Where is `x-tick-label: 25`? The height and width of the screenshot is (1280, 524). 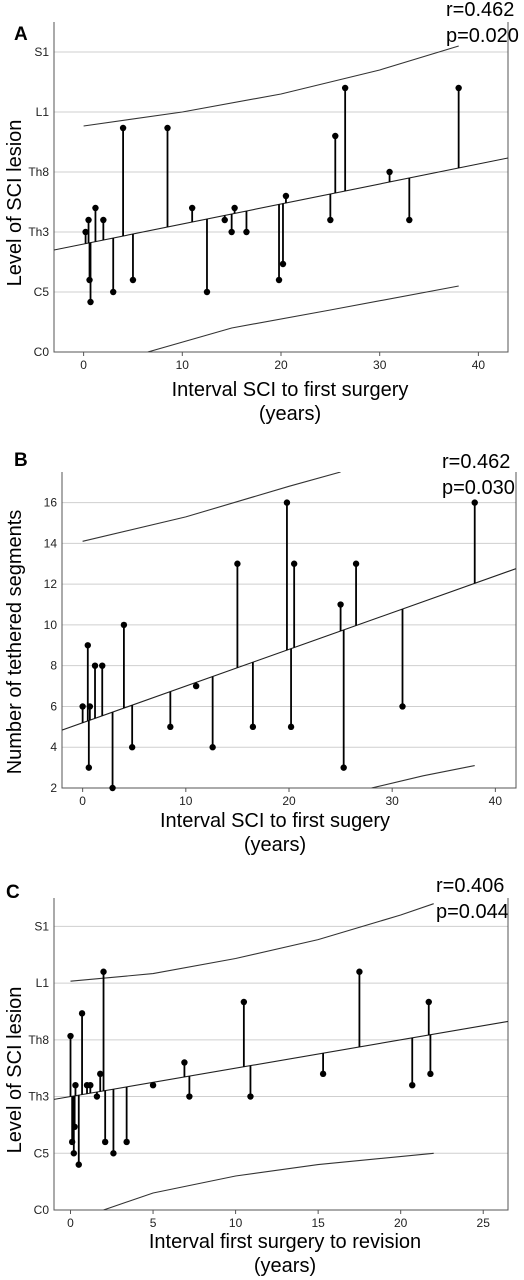
x-tick-label: 25 is located at coordinates (484, 1223).